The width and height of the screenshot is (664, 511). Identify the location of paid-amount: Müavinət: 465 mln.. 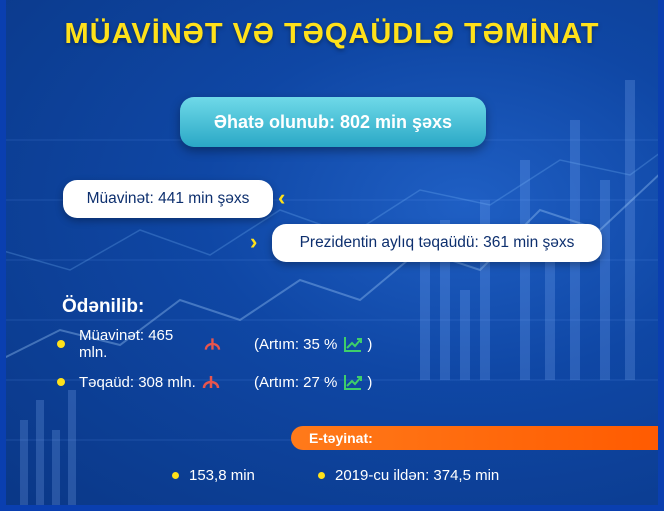
(150, 344).